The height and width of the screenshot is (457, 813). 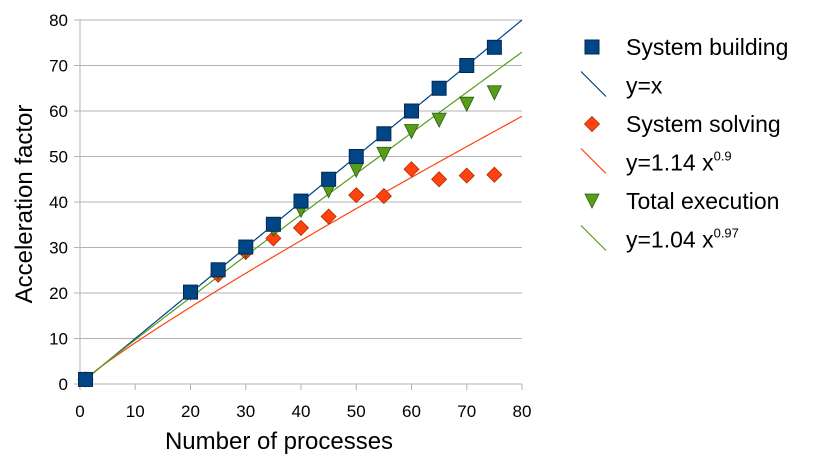 I want to click on legend-label: y=1.14 x0.9, so click(x=679, y=162).